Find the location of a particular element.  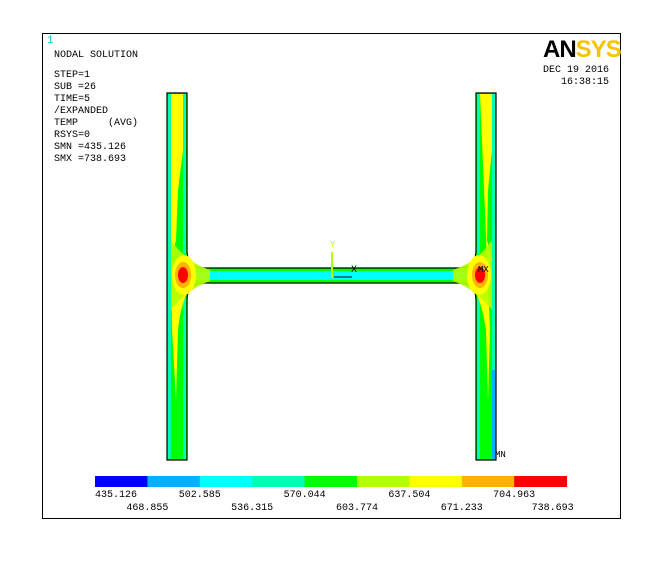

info-2: TIME=5 is located at coordinates (72, 99).